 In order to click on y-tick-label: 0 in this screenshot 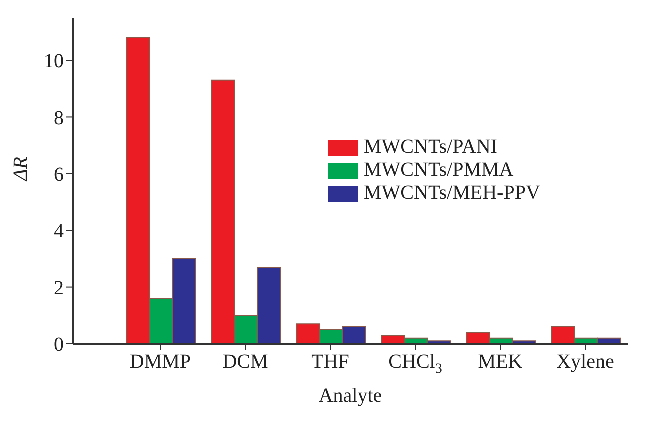, I will do `click(59, 345)`.